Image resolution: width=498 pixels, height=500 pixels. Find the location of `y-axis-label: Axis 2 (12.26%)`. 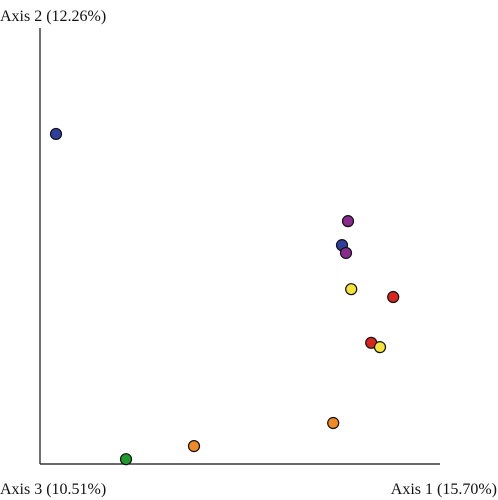

y-axis-label: Axis 2 (12.26%) is located at coordinates (53, 16).